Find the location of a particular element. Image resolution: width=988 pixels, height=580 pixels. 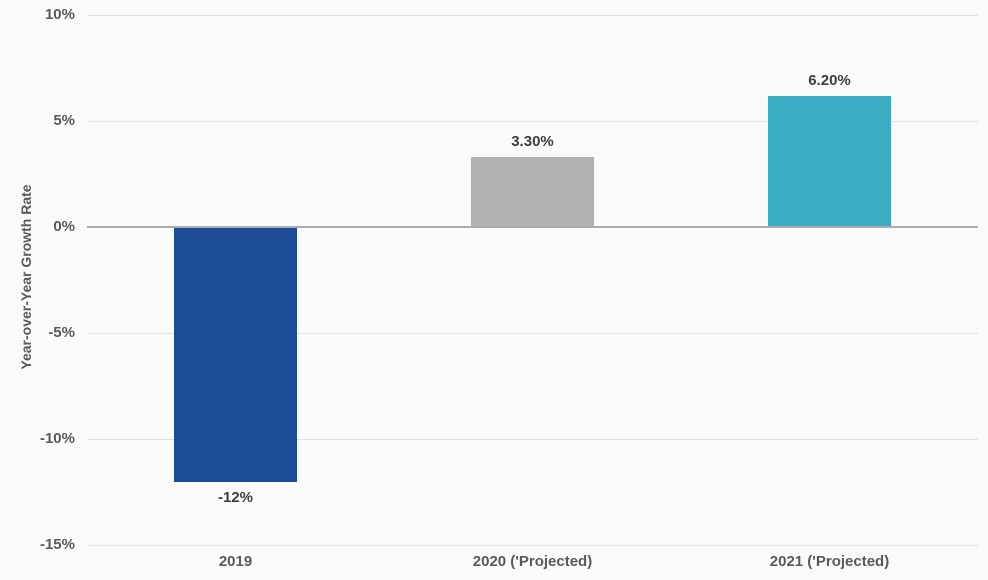

y-tick-label: -5% is located at coordinates (61, 332).